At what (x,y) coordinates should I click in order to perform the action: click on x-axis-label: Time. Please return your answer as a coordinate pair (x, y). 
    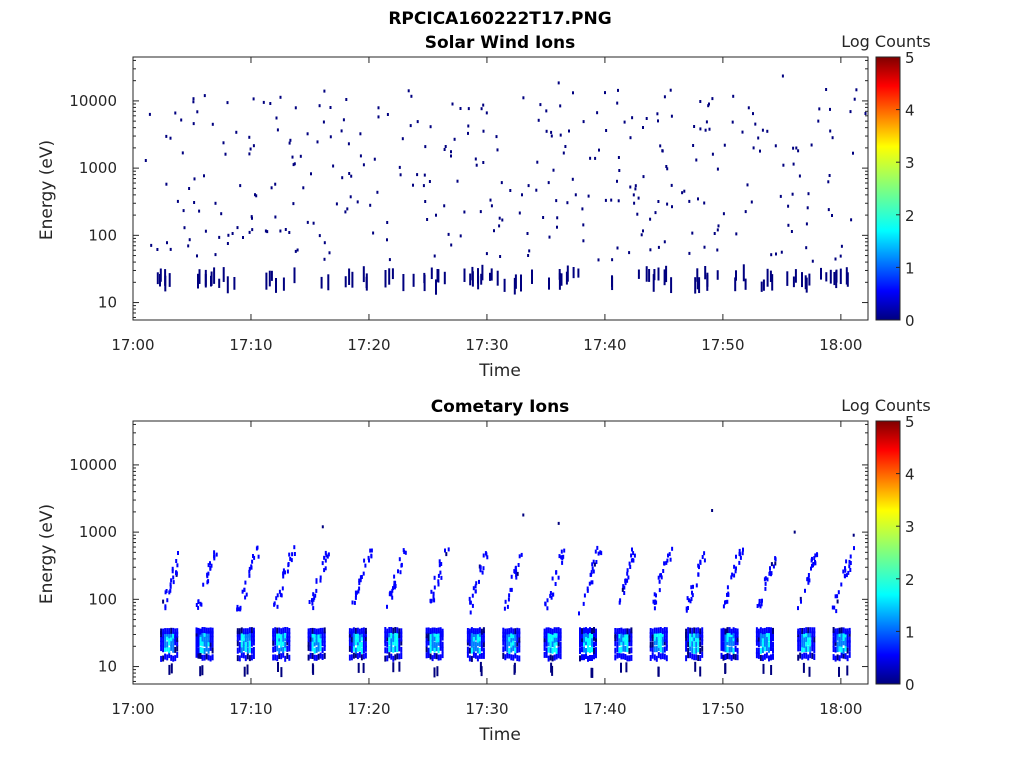
    Looking at the image, I should click on (499, 371).